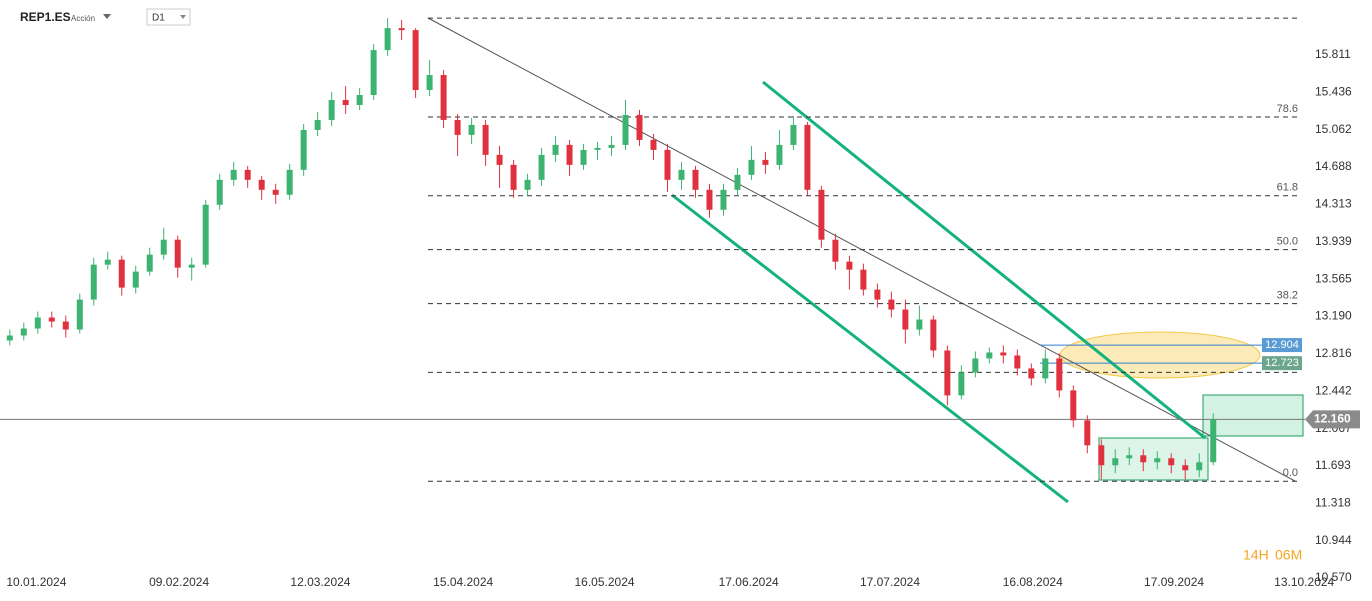 This screenshot has height=601, width=1372. I want to click on fib-label: 78.6, so click(1287, 109).